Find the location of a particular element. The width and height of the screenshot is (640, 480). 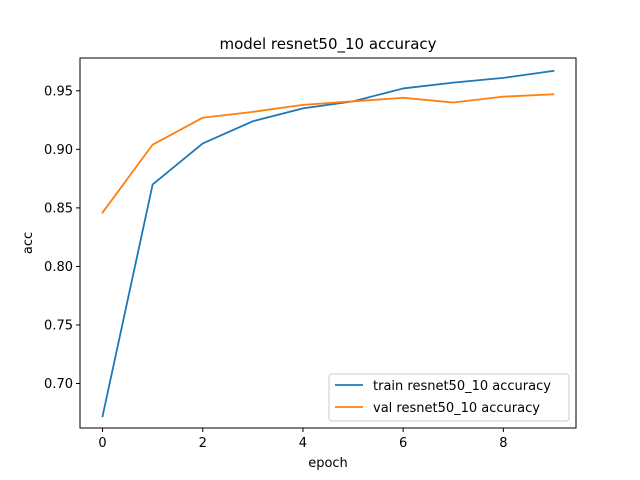

y-tick-label: 0.95 is located at coordinates (58, 91).